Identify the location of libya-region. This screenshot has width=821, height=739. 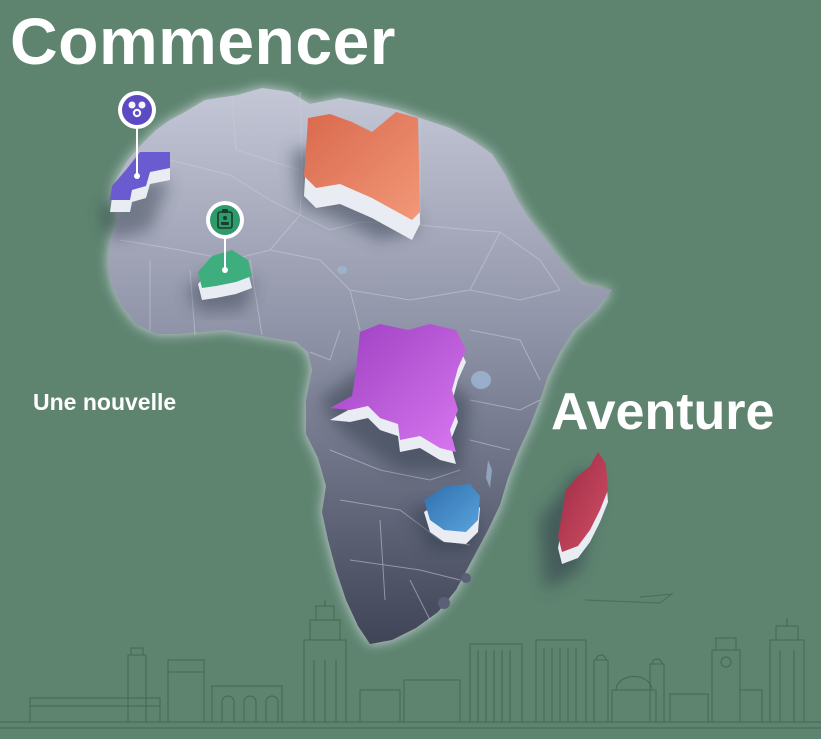
(356, 176).